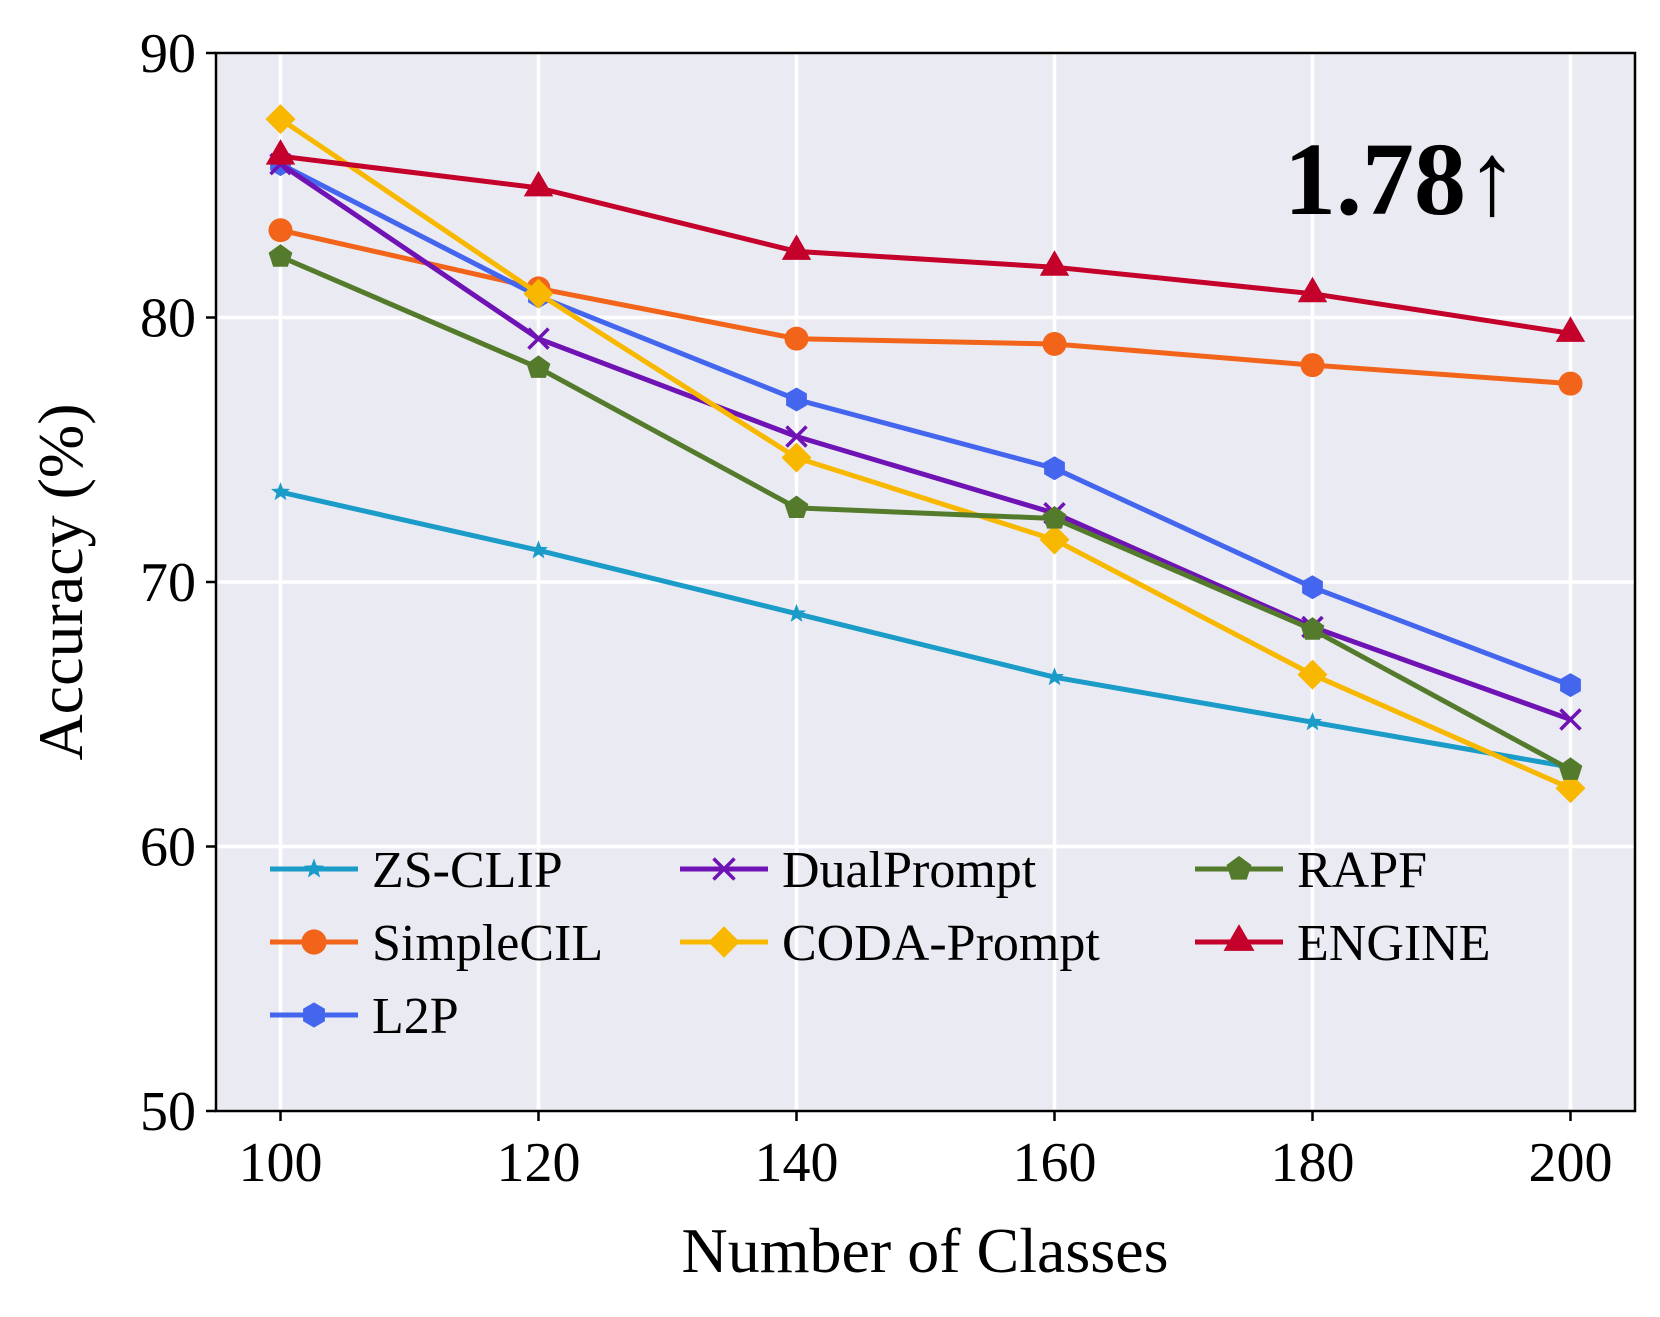 The height and width of the screenshot is (1317, 1660). Describe the element at coordinates (60, 581) in the screenshot. I see `y-axis-title: Accuracy (%)` at that location.